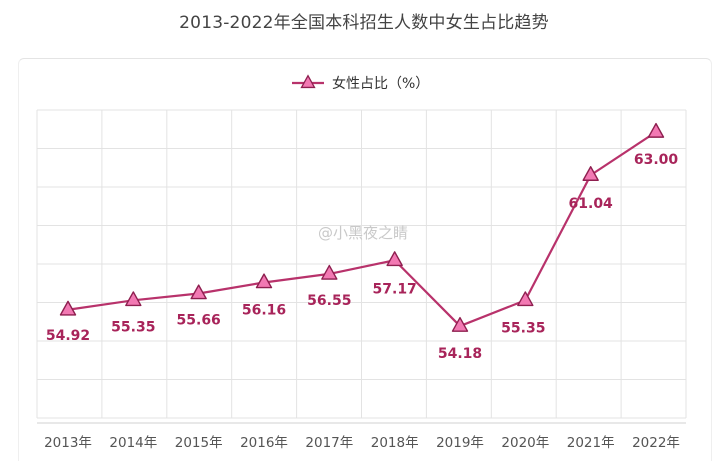 This screenshot has width=728, height=464. Describe the element at coordinates (591, 443) in the screenshot. I see `x-tick-label: 2021年` at that location.